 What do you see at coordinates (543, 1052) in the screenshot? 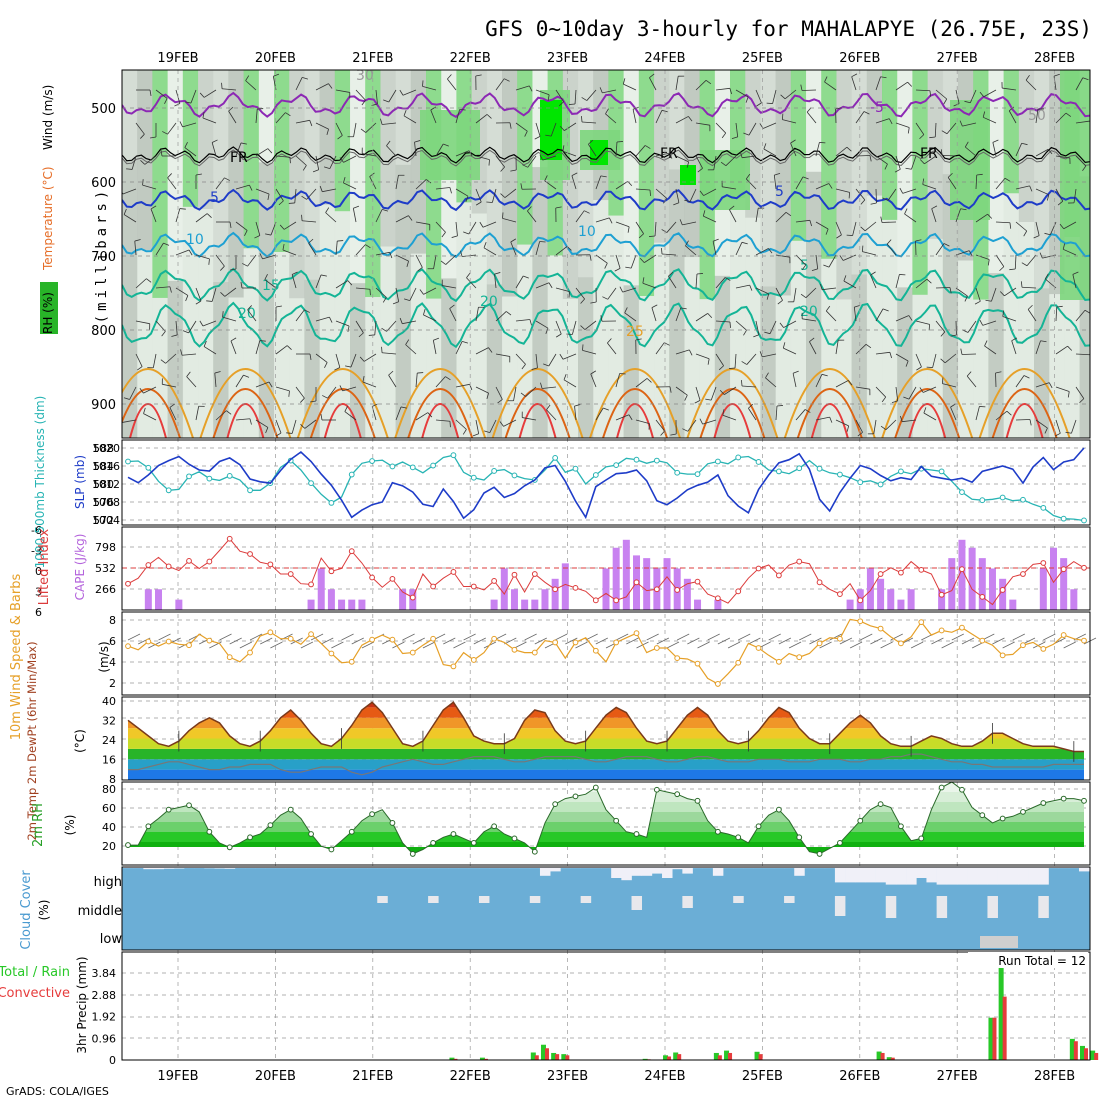
I see `precip-total-bar` at bounding box center [543, 1052].